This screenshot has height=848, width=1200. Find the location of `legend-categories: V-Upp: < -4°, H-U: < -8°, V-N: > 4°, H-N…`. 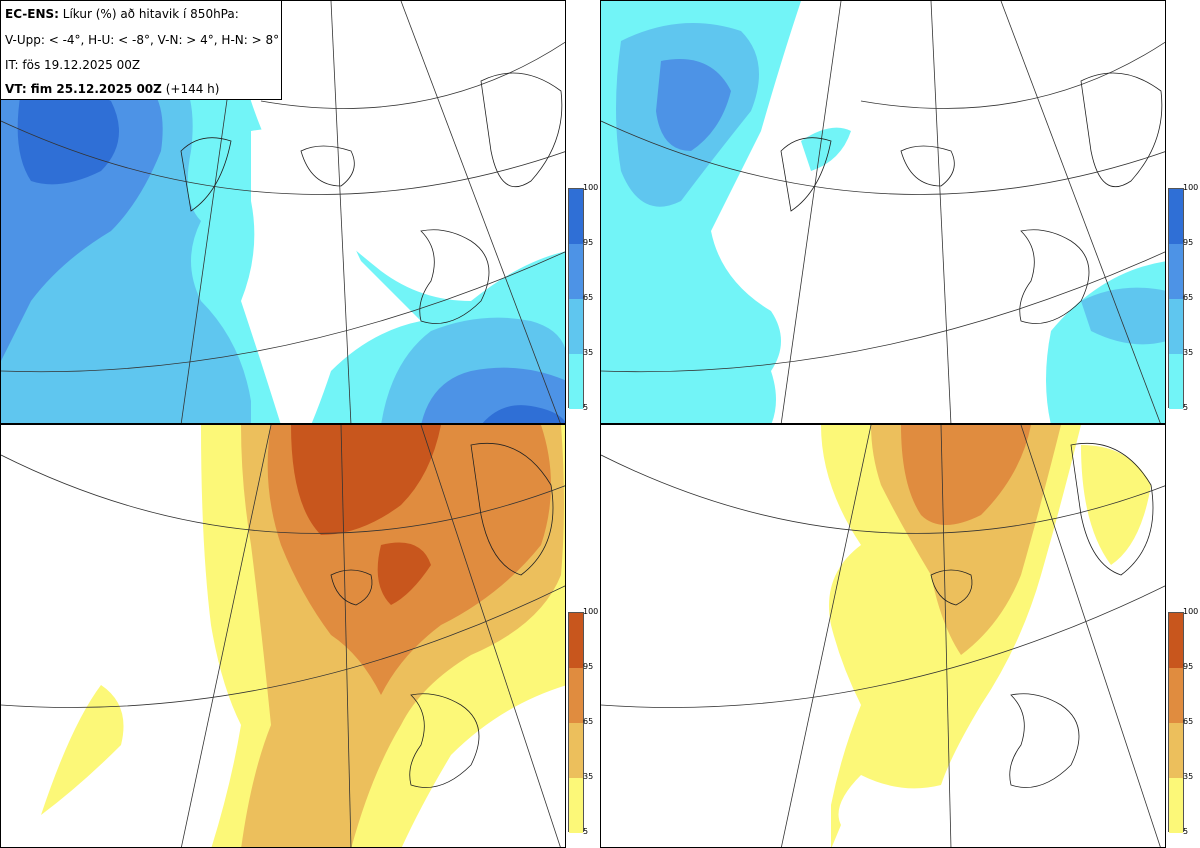

legend-categories: V-Upp: < -4°, H-U: < -8°, V-N: > 4°, H-N… is located at coordinates (142, 40).